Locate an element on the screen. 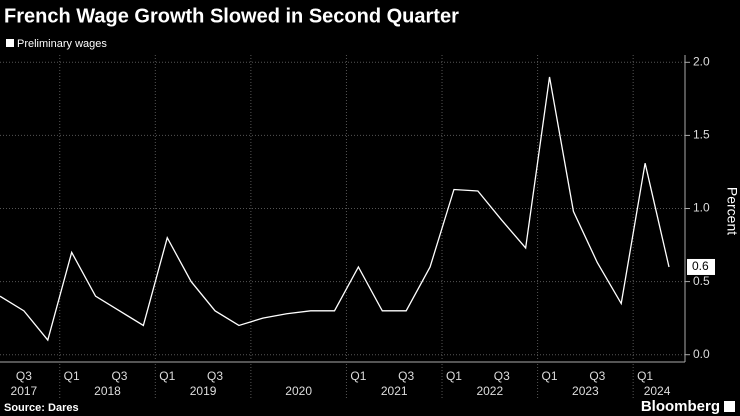 This screenshot has width=740, height=416. y-axis-label: Percent is located at coordinates (732, 211).